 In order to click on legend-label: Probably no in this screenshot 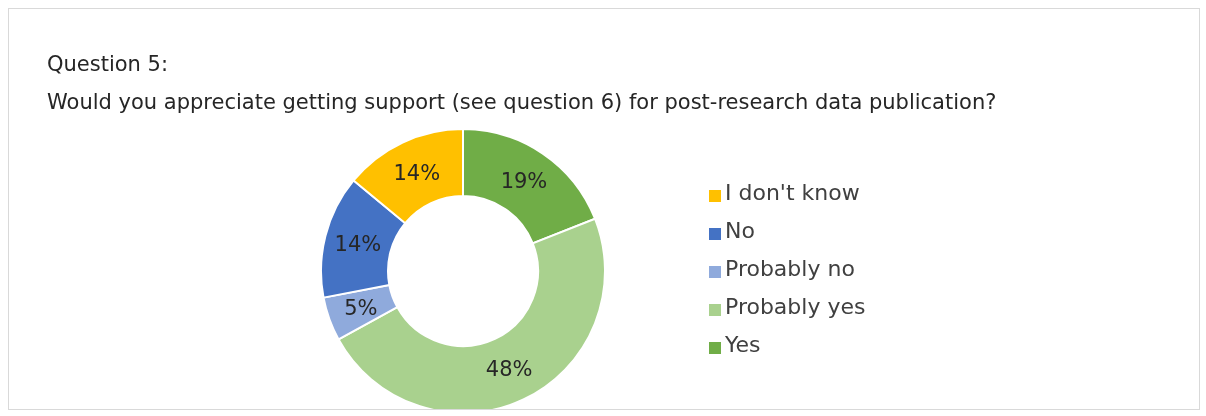, I will do `click(790, 268)`.